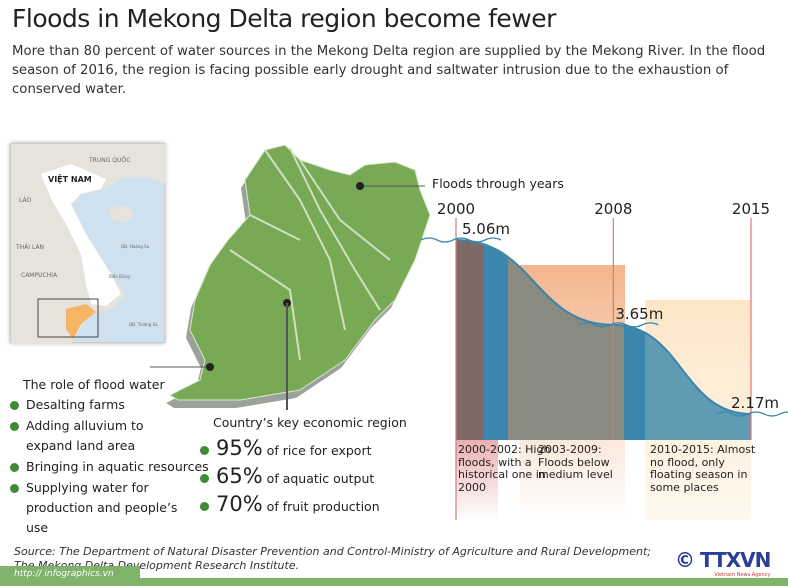 This screenshot has width=788, height=586. I want to click on map-label: VIỆT NAM, so click(70, 179).